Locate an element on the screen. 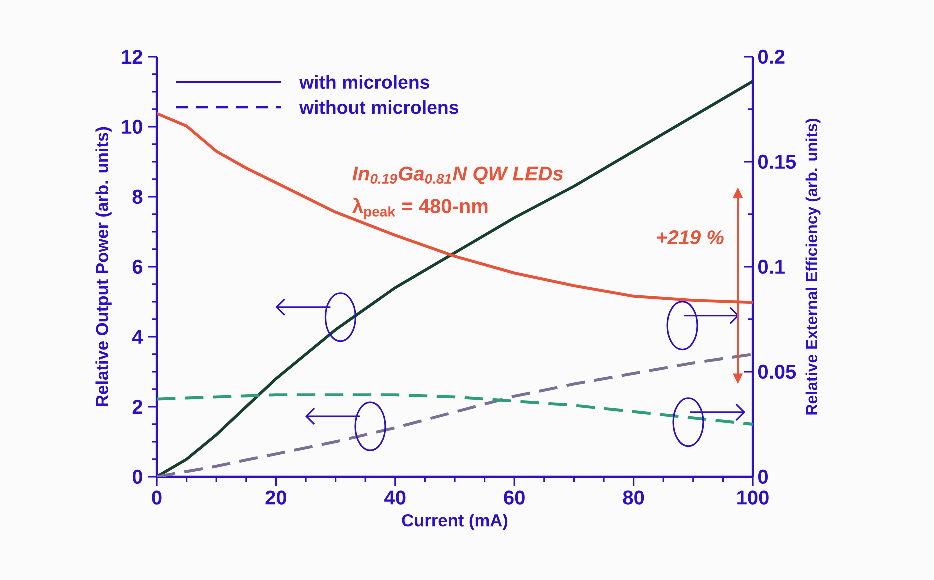 This screenshot has height=580, width=934. x-tick-label: 40 is located at coordinates (395, 497).